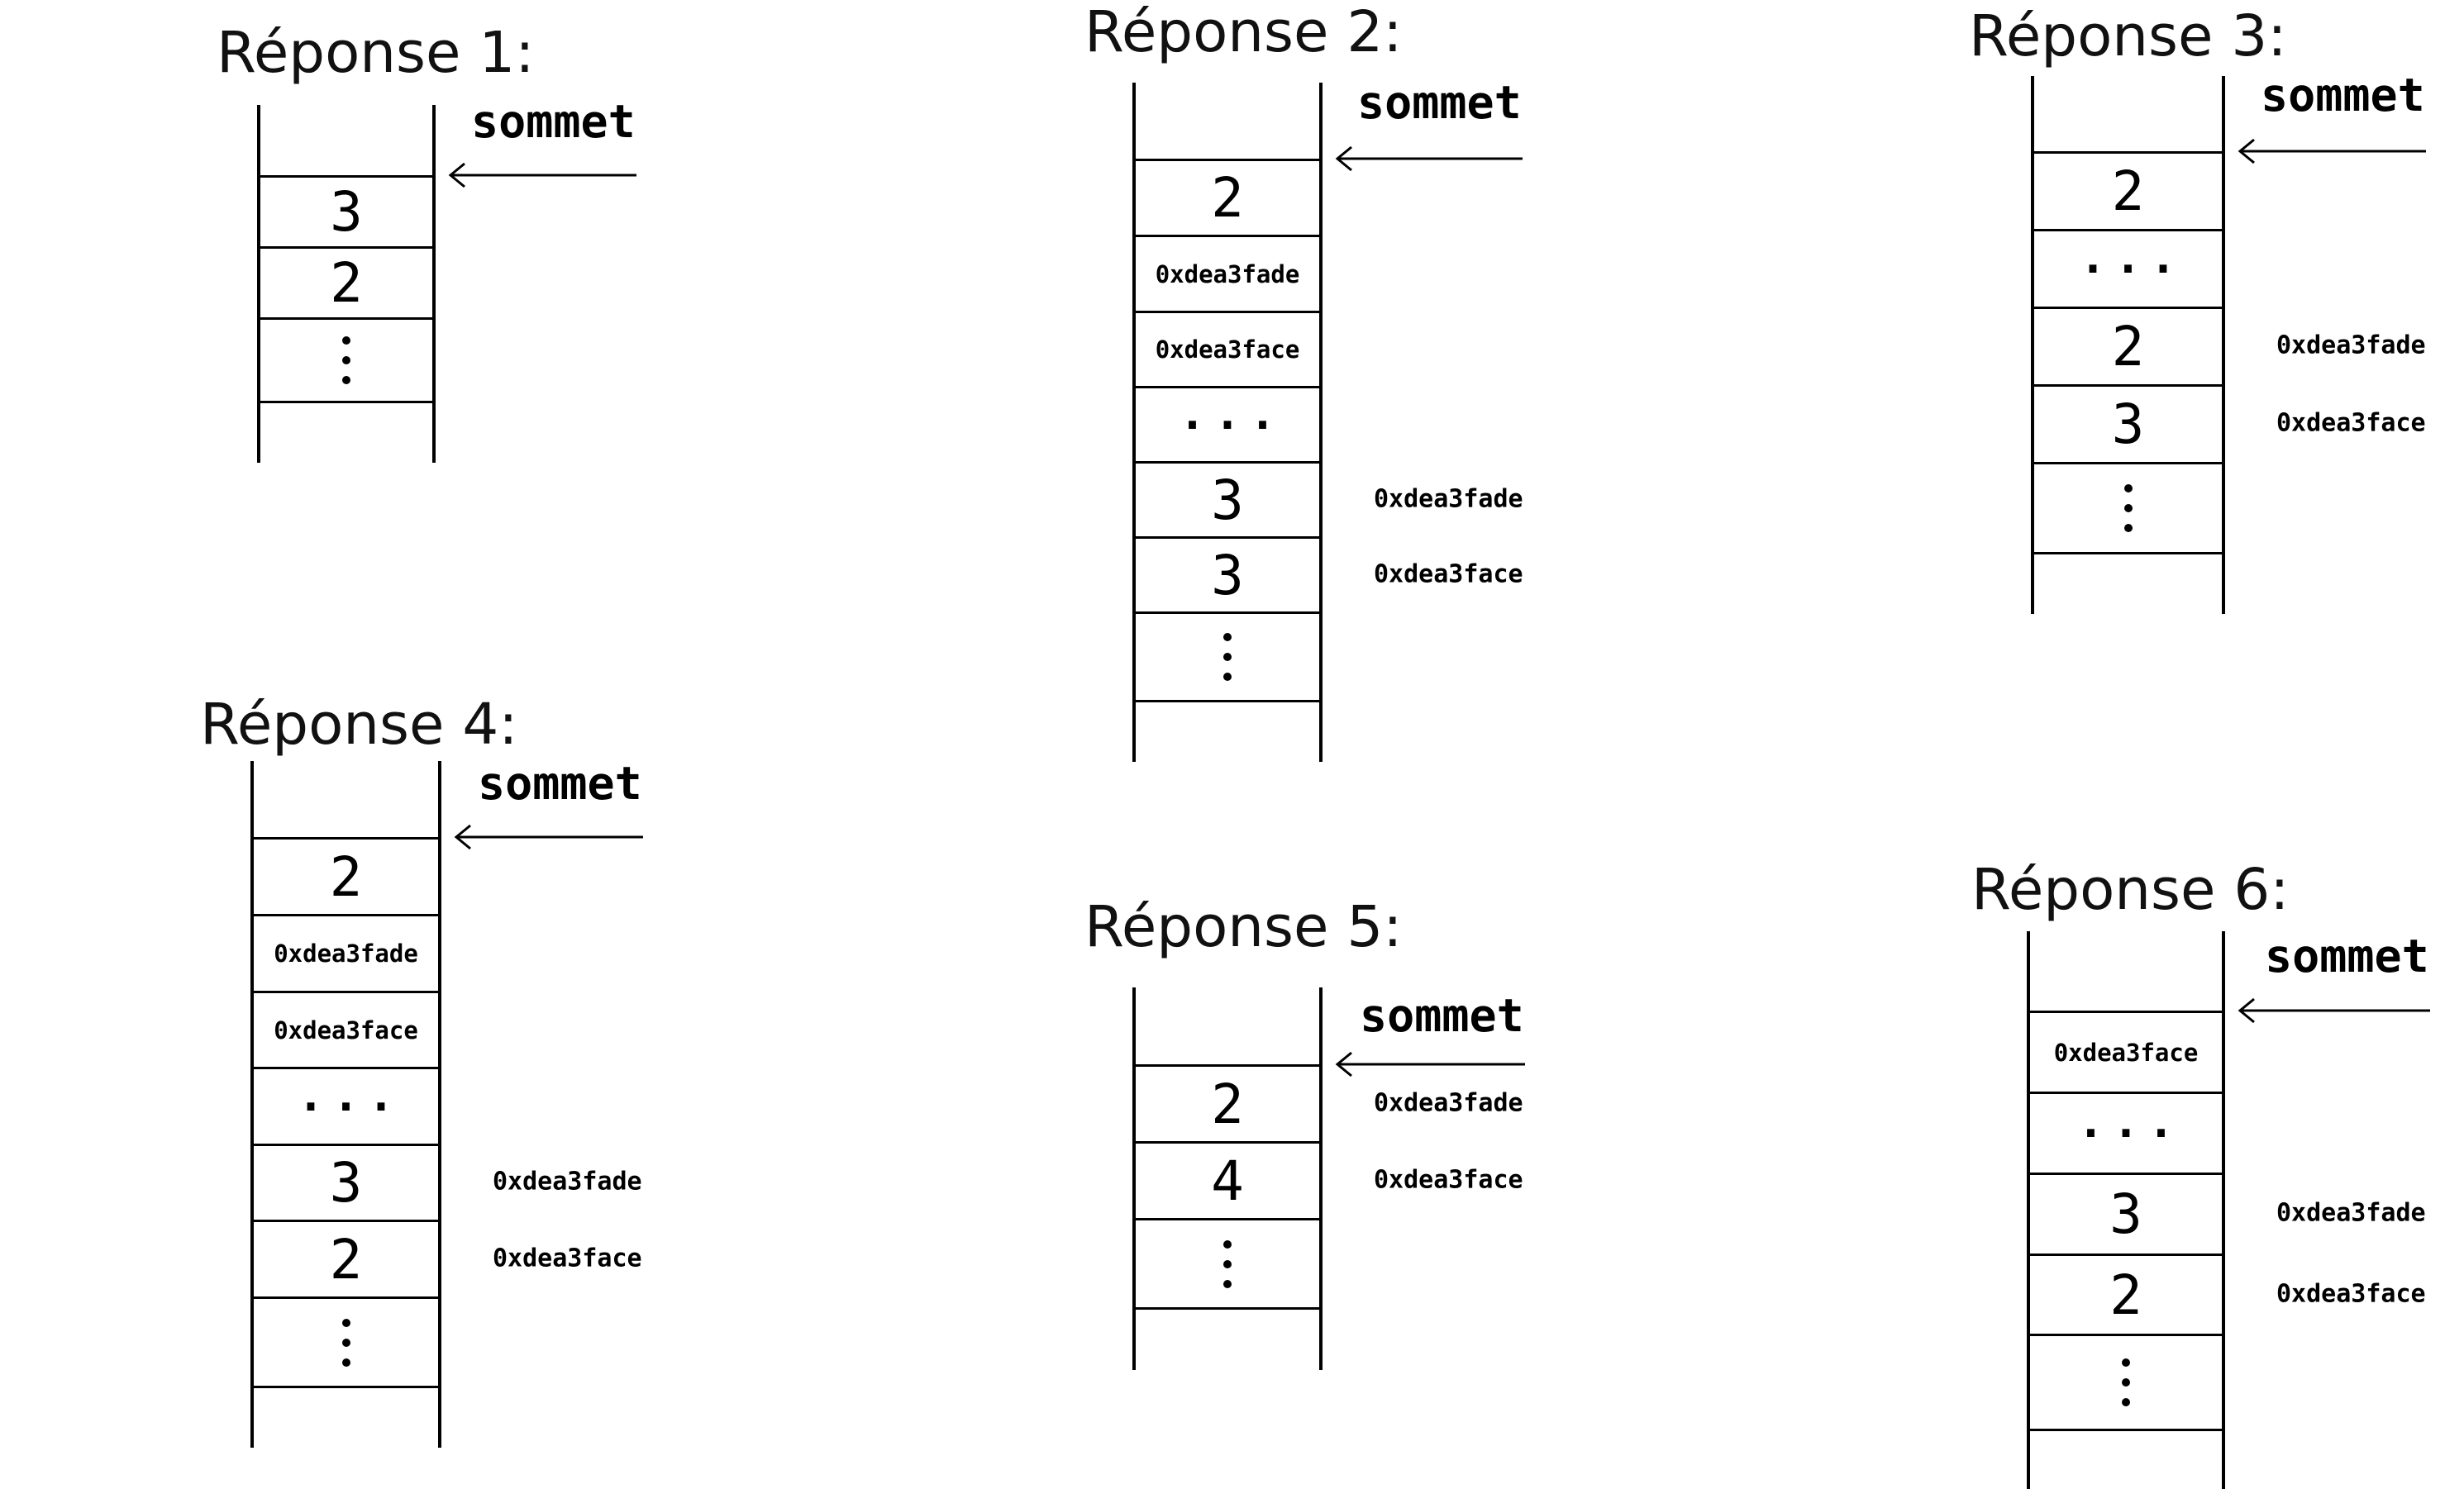 The height and width of the screenshot is (1489, 2464). Describe the element at coordinates (2128, 36) in the screenshot. I see `diagram-title: Réponse 3:` at that location.